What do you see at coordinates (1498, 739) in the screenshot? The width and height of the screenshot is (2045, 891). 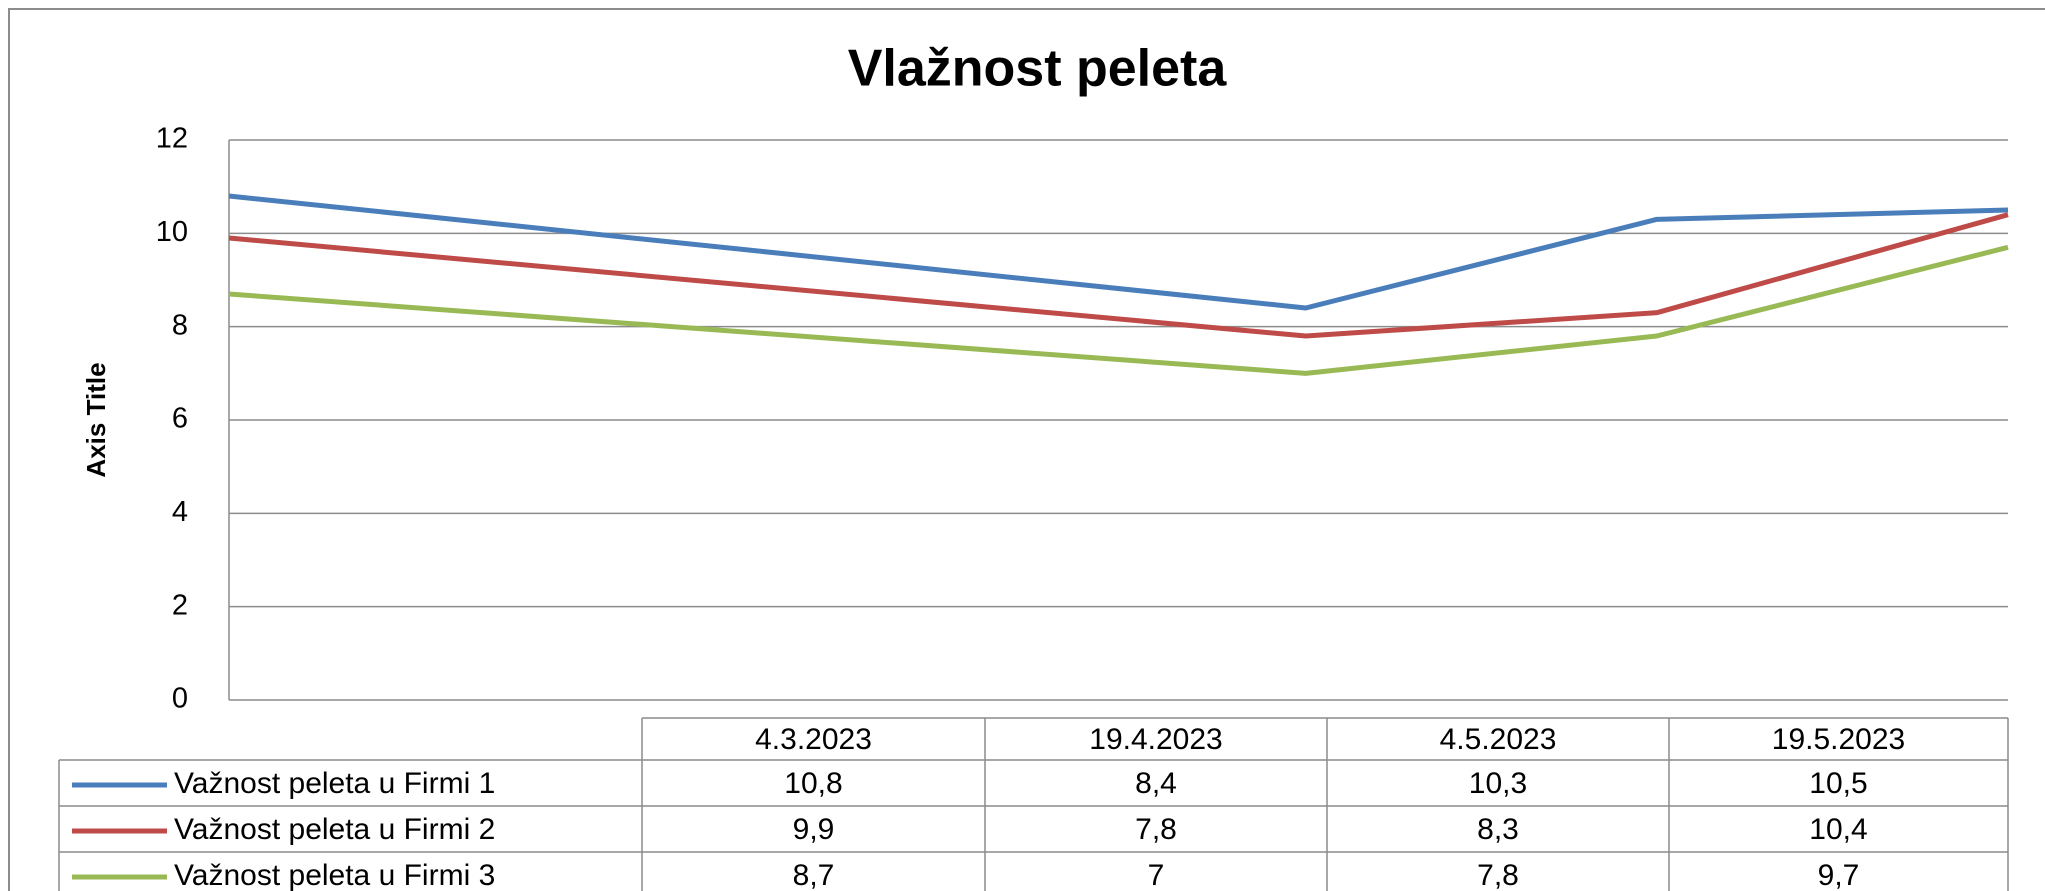 I see `x-tick-label: 4.5.2023` at bounding box center [1498, 739].